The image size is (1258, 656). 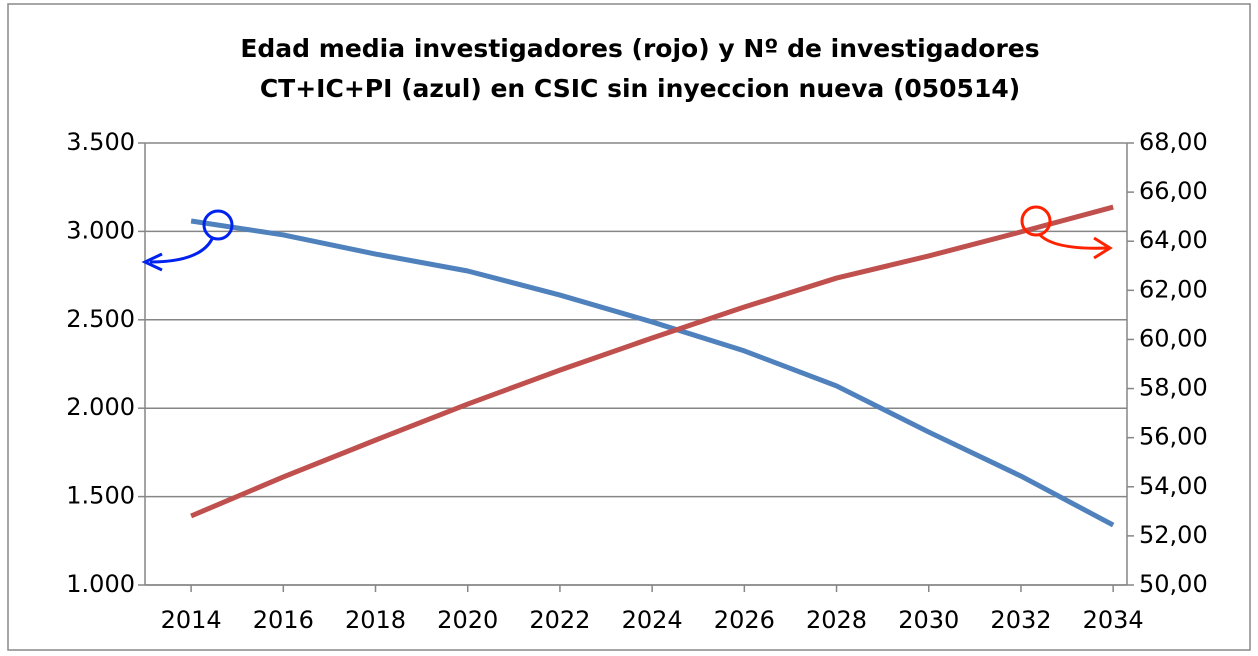 What do you see at coordinates (652, 620) in the screenshot?
I see `x-tick-label: 2024` at bounding box center [652, 620].